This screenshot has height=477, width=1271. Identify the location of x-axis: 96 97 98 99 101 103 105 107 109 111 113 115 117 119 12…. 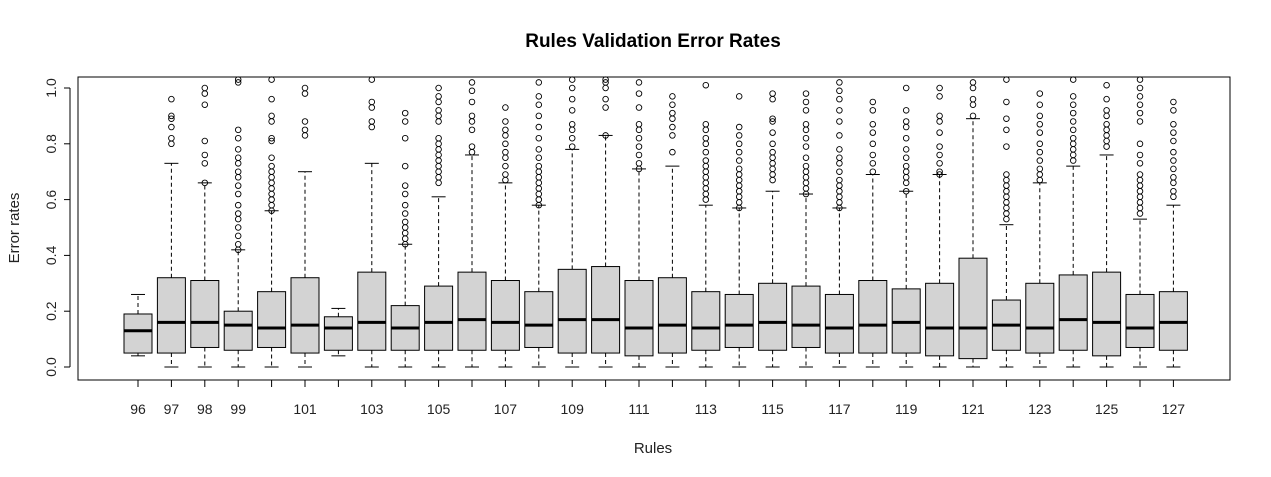
(658, 398).